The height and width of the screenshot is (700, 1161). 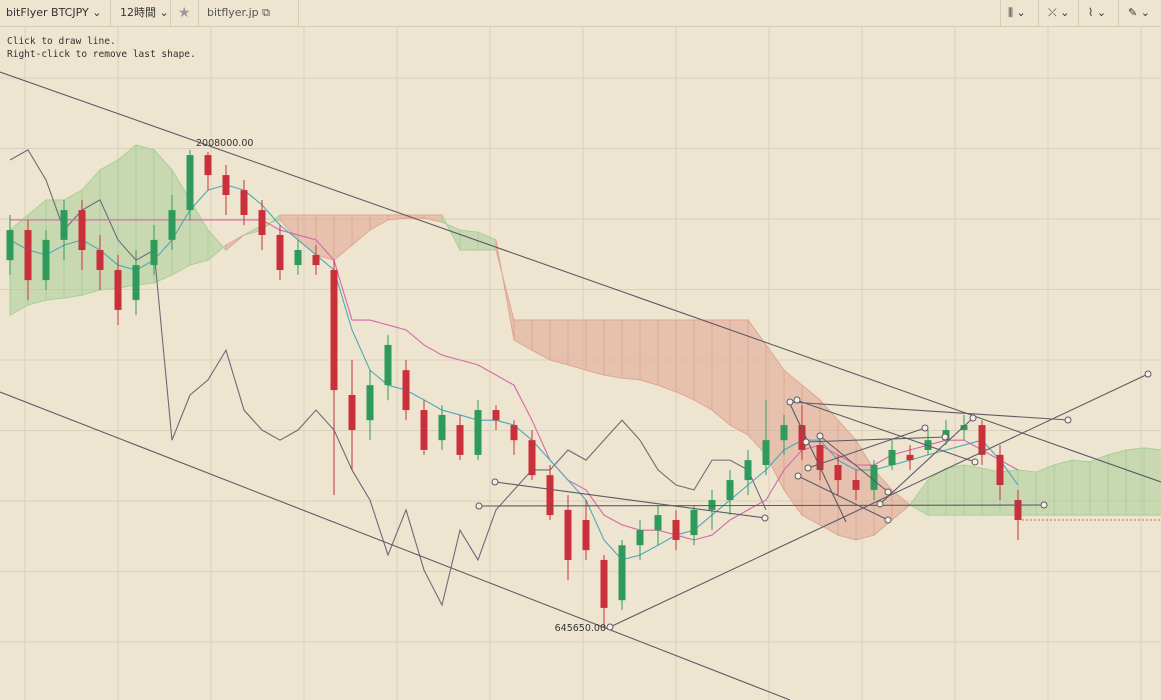 I want to click on price-annotation: 645650.00, so click(x=580, y=628).